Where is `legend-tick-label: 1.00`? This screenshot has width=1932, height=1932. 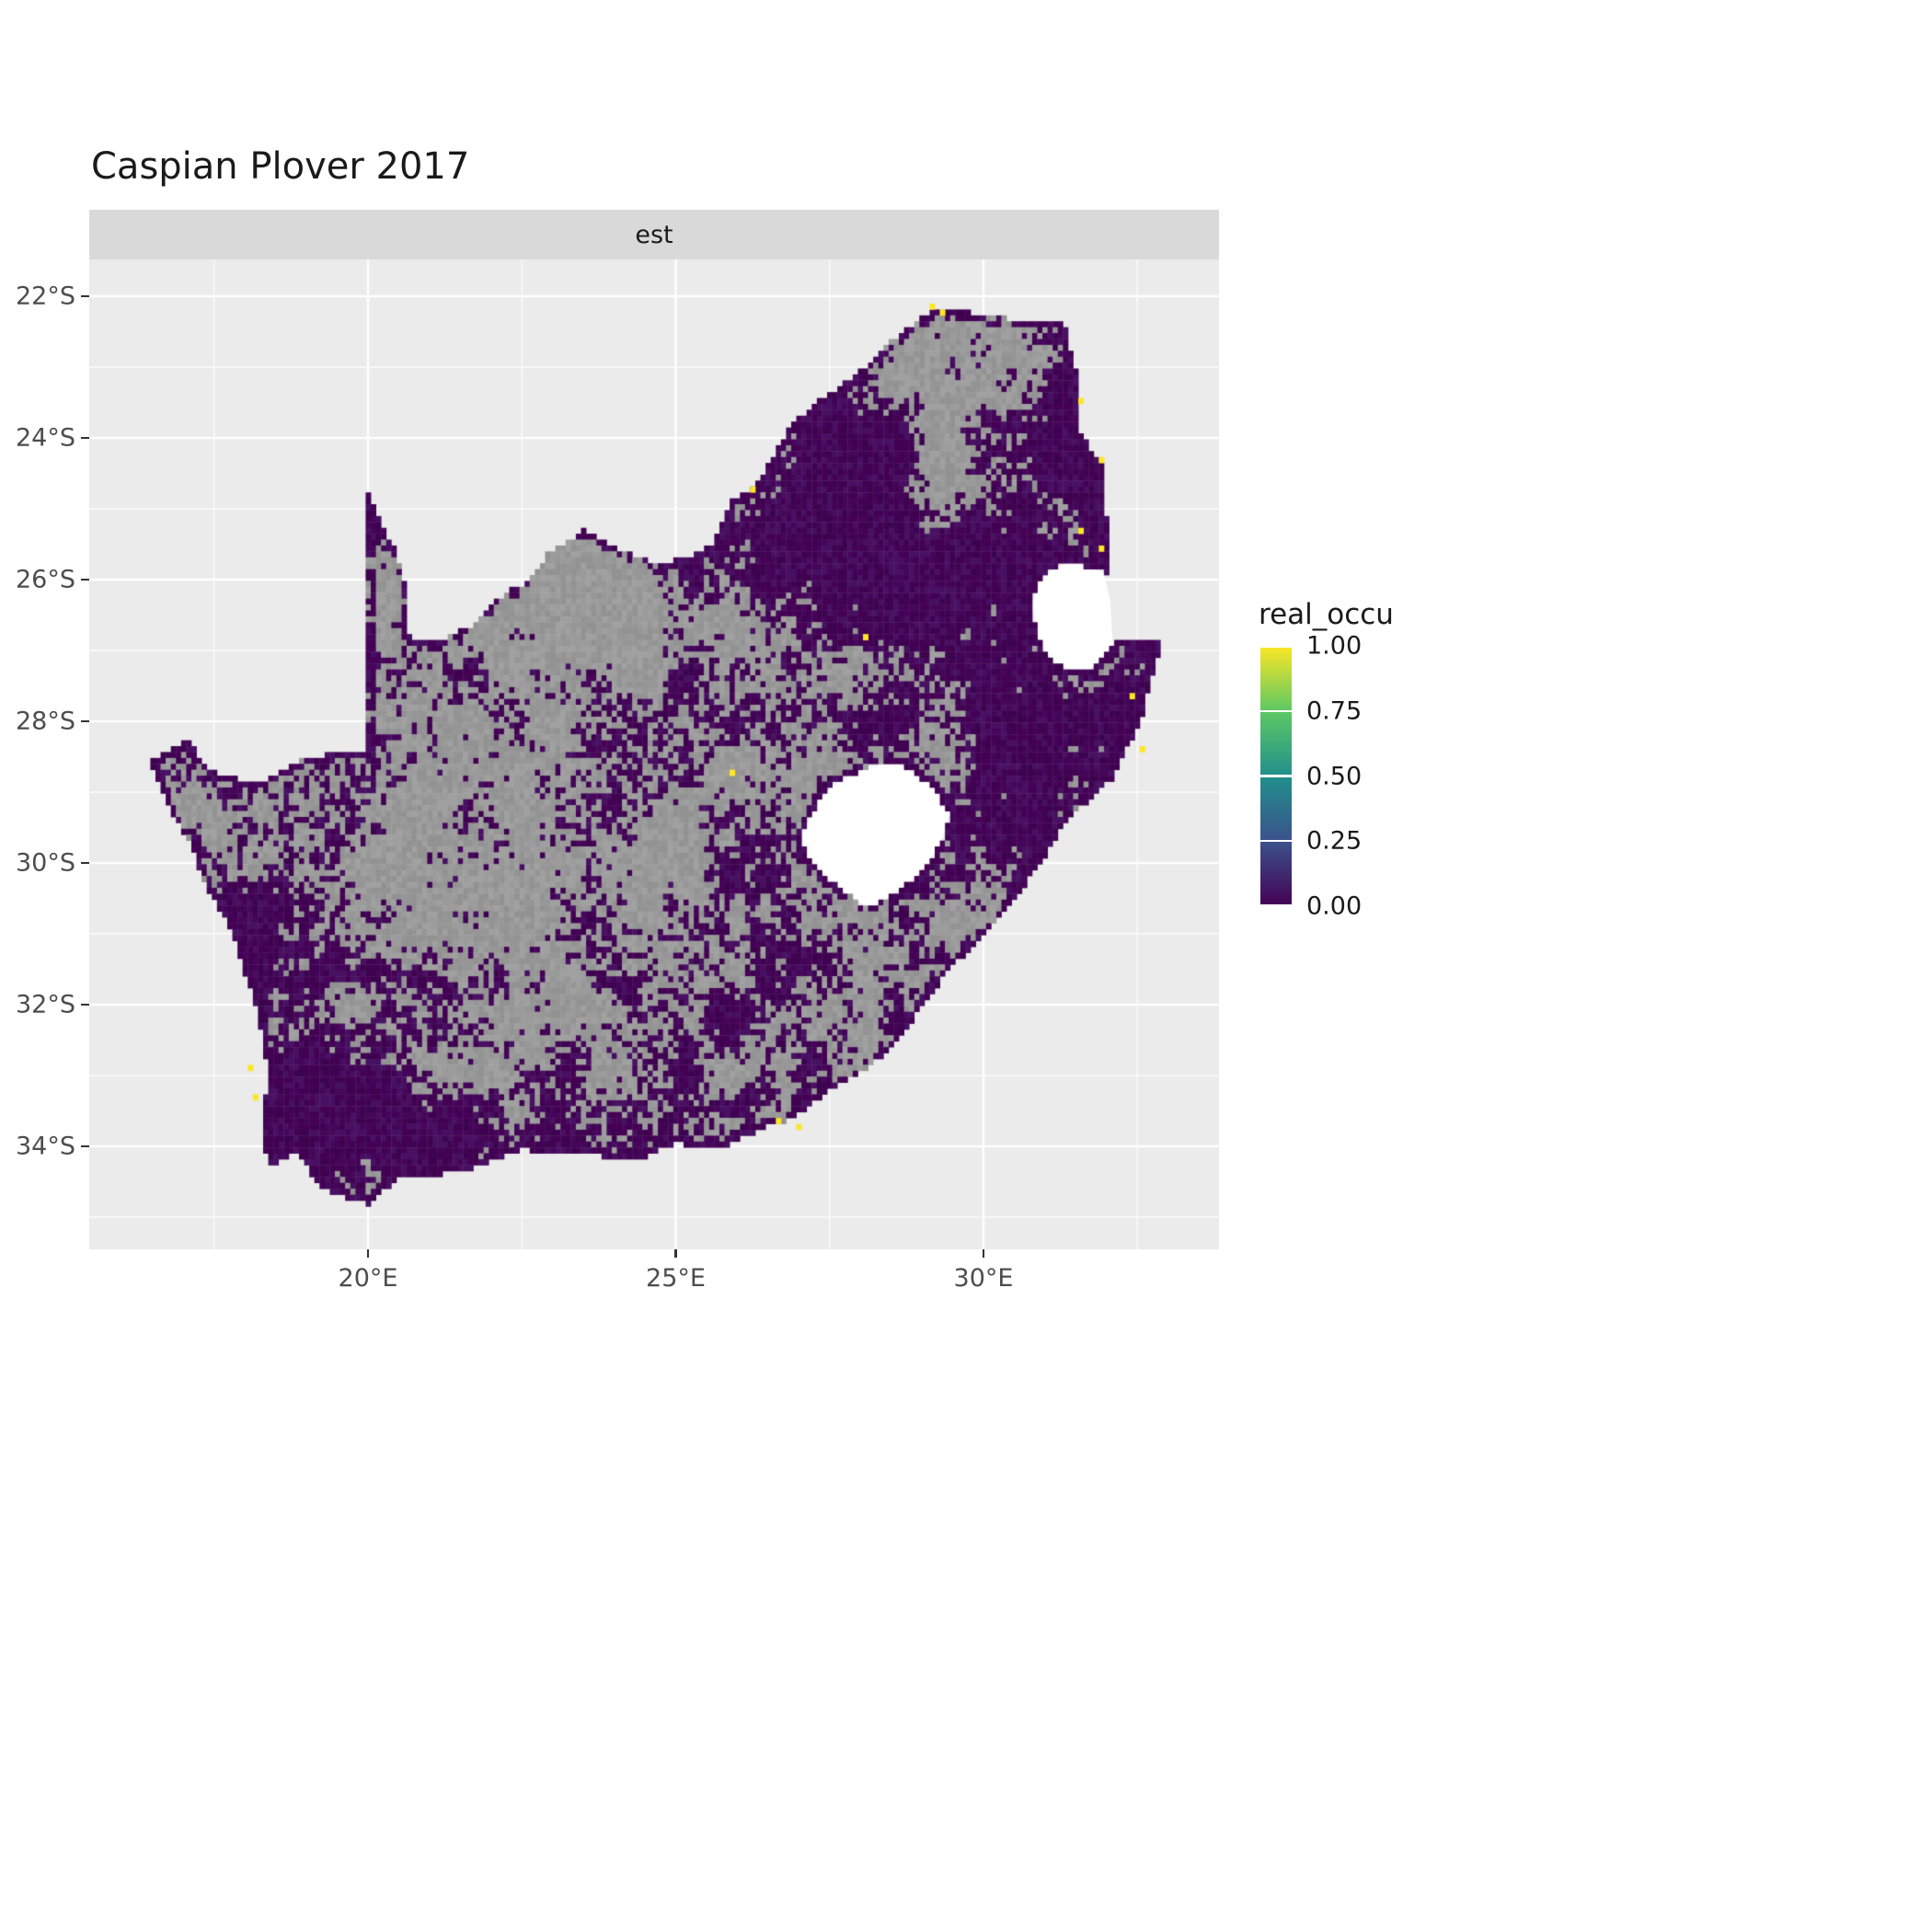 legend-tick-label: 1.00 is located at coordinates (1334, 646).